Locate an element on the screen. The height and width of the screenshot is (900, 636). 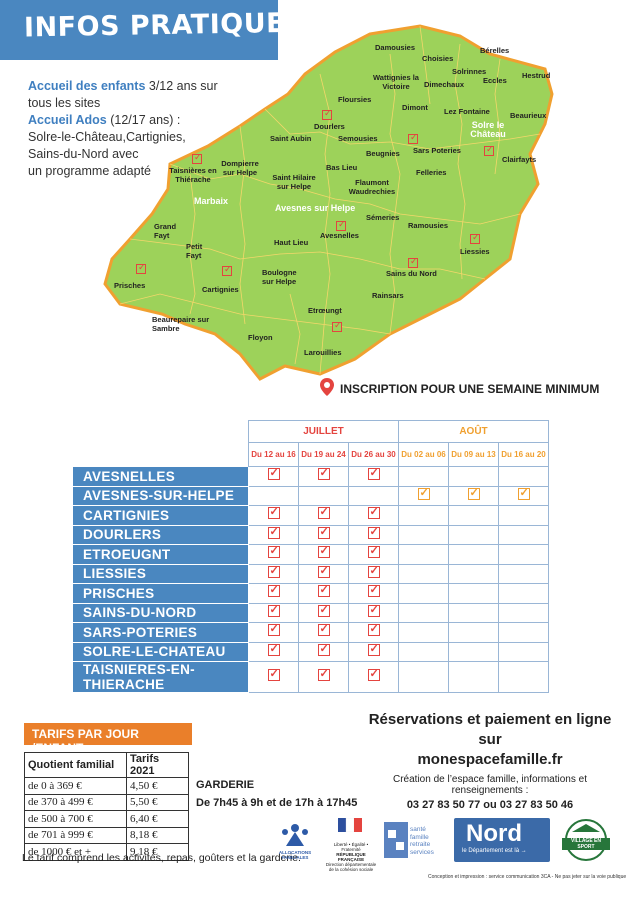
tarif-quotient: de 370 à 499 € is located at coordinates (75, 802).